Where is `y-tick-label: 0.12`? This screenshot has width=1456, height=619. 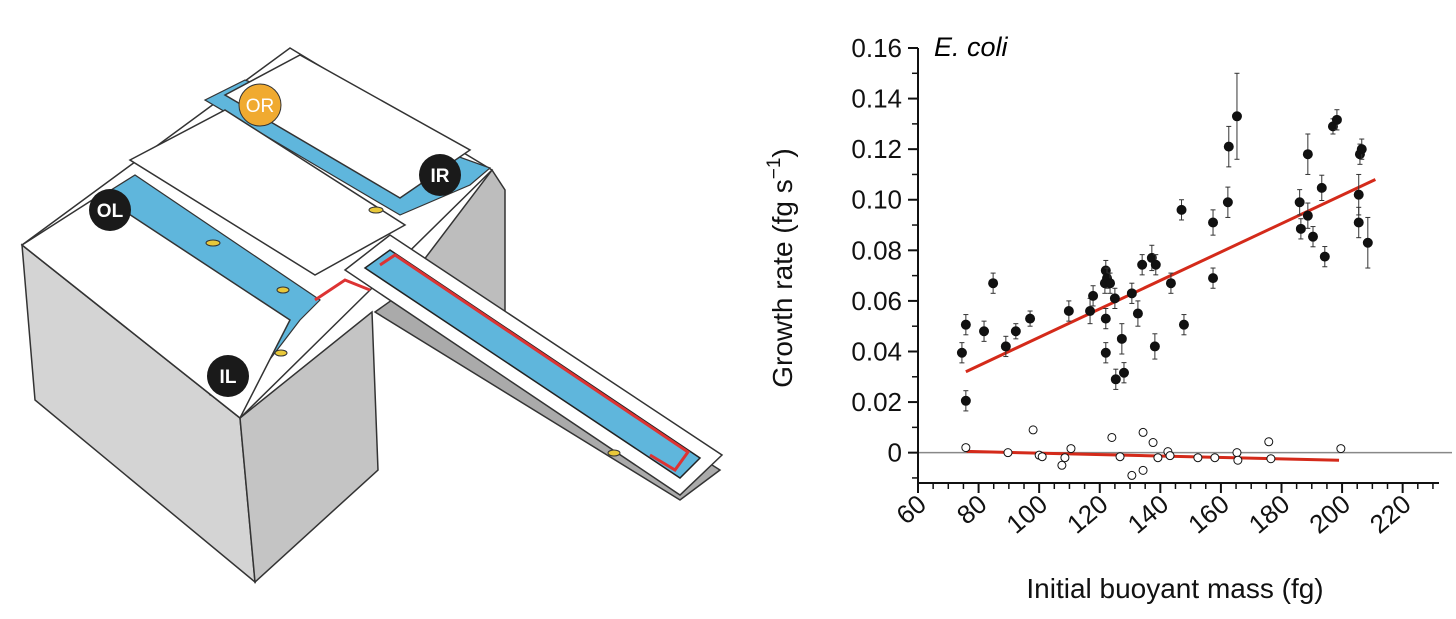
y-tick-label: 0.12 is located at coordinates (876, 149).